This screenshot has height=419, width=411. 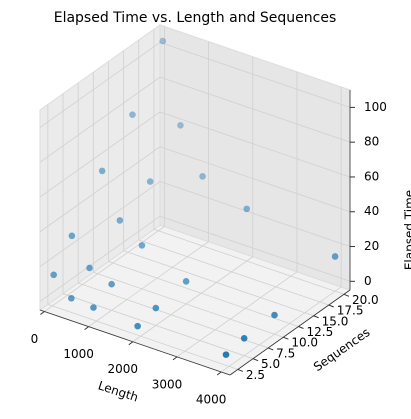 I want to click on z-tick-label: 40, so click(x=371, y=211).